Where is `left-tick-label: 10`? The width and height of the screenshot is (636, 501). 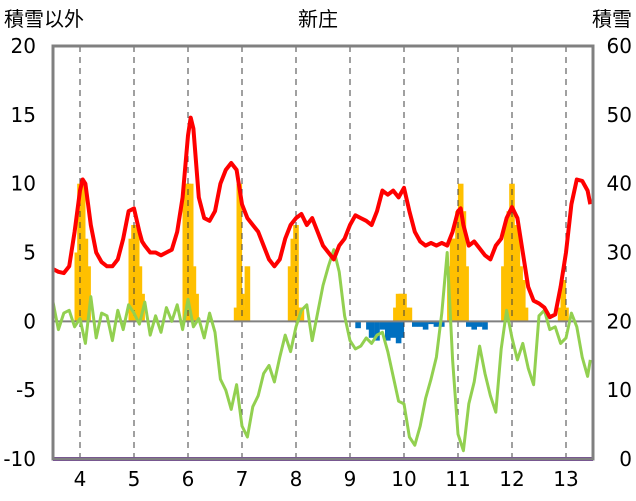 left-tick-label: 10 is located at coordinates (23, 184).